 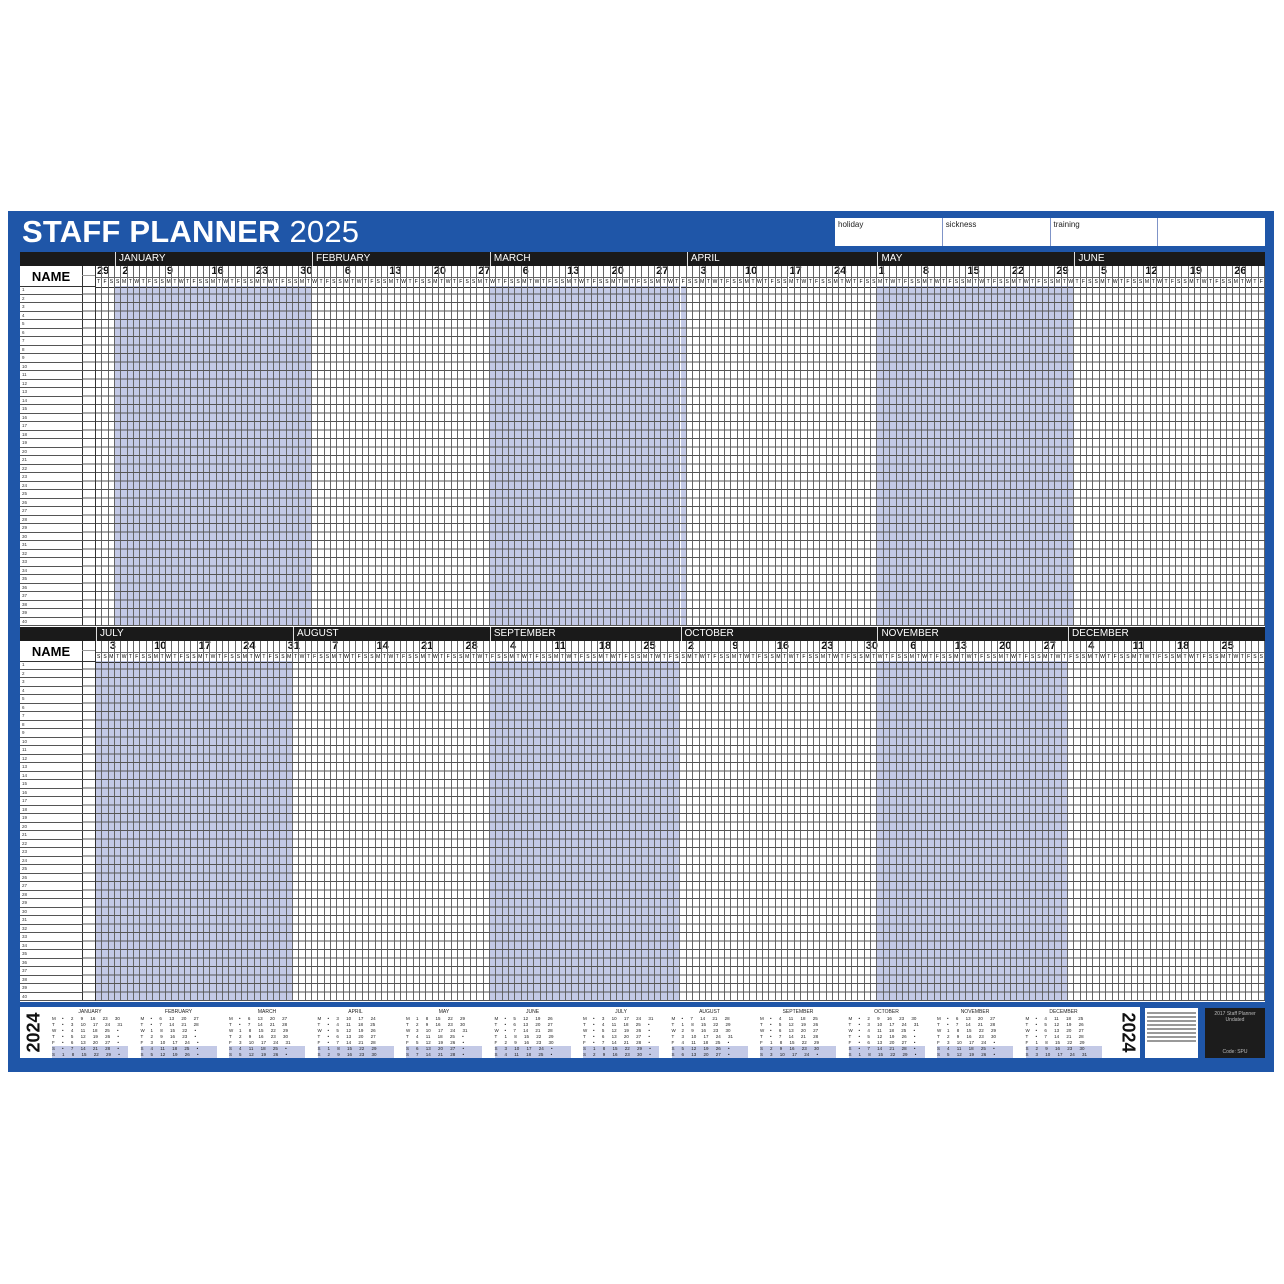 What do you see at coordinates (51, 691) in the screenshot?
I see `name-row-4: 4` at bounding box center [51, 691].